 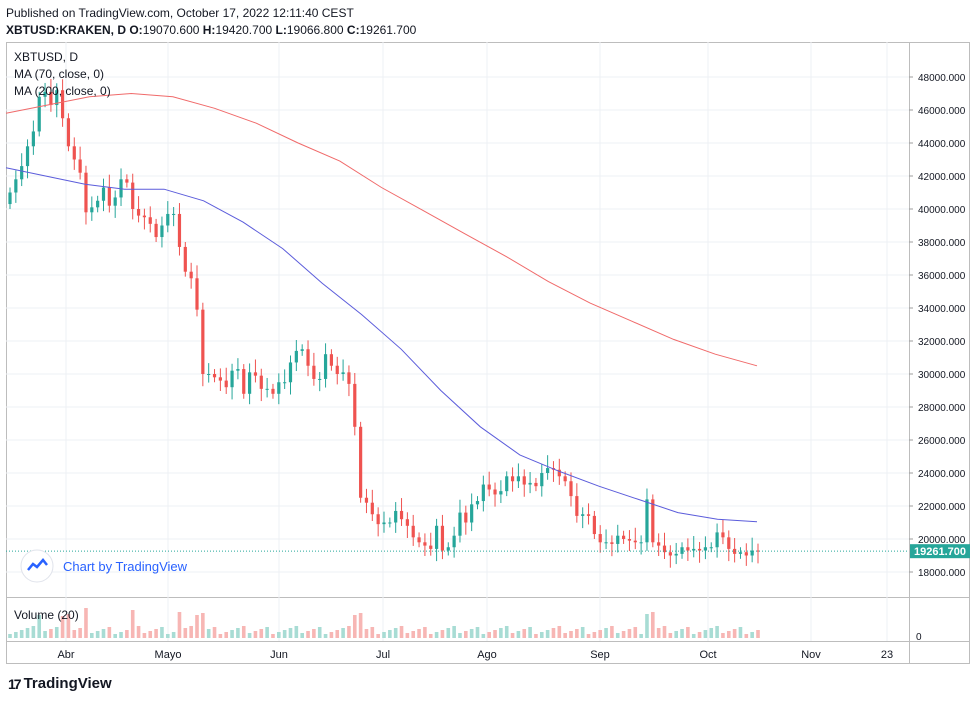 I want to click on high-label: H:, so click(x=209, y=30).